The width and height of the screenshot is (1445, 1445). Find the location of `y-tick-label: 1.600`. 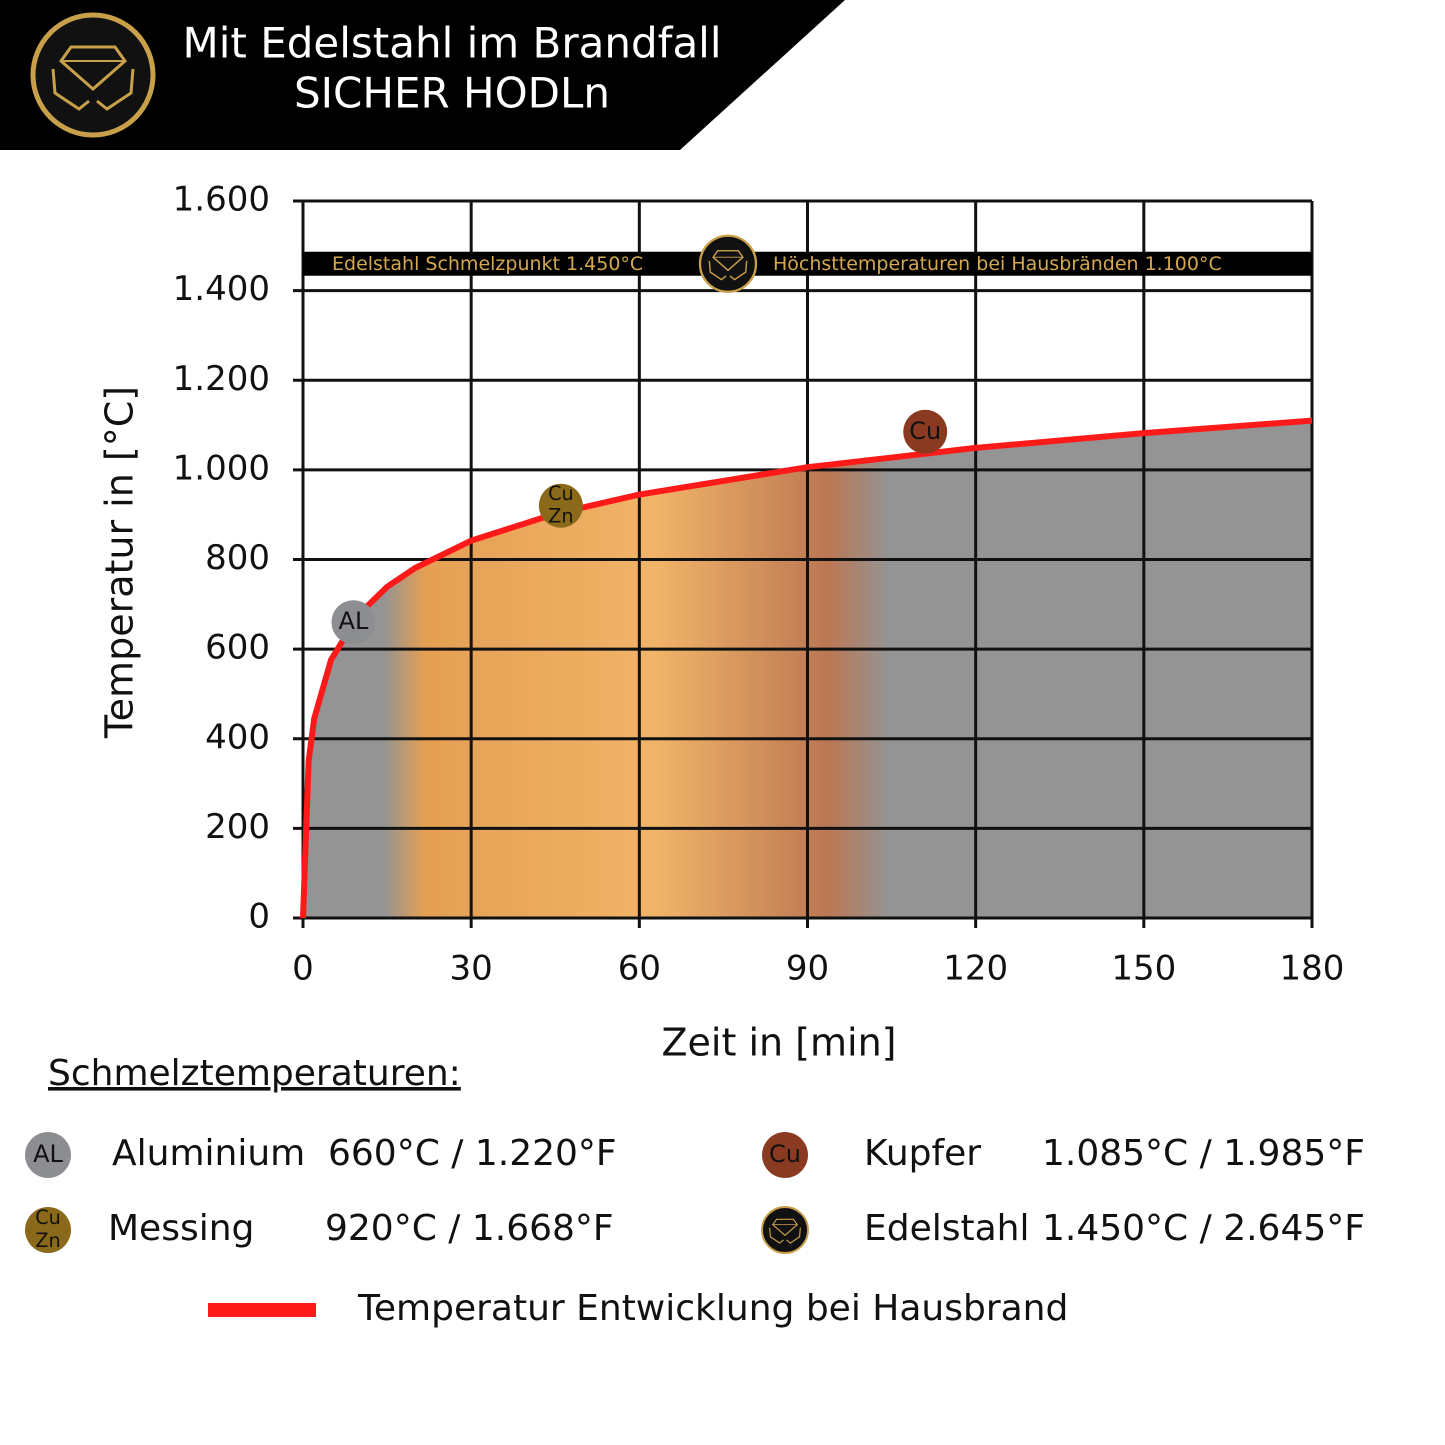

y-tick-label: 1.600 is located at coordinates (221, 200).